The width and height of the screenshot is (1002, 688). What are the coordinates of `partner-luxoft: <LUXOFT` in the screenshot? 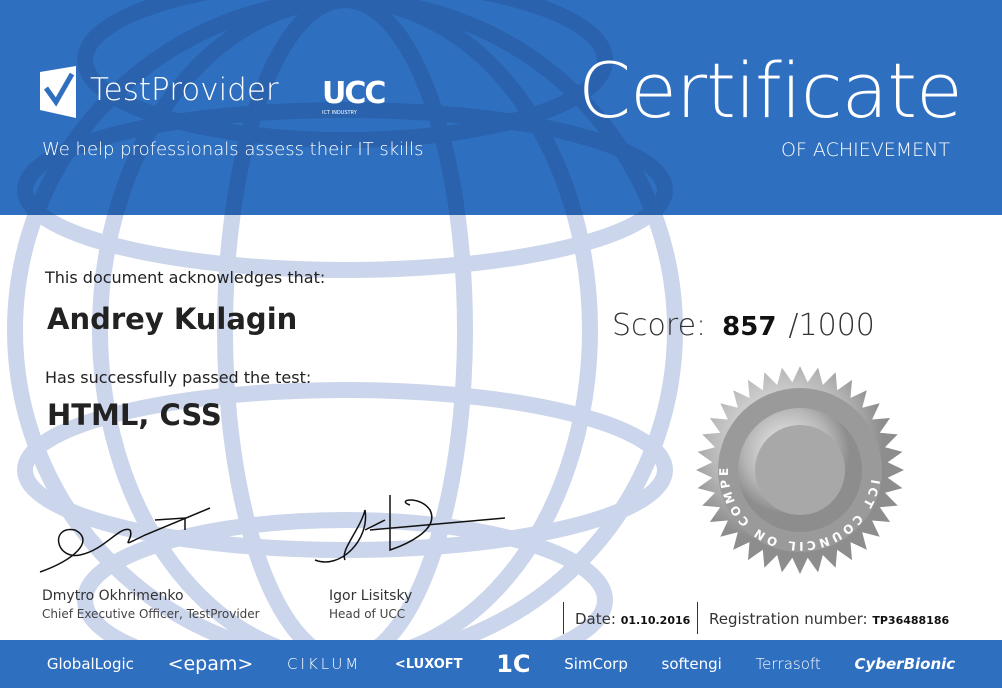 It's located at (428, 664).